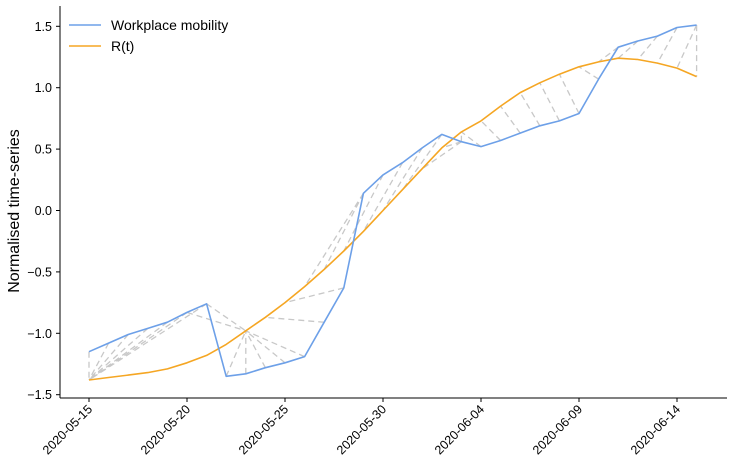 Image resolution: width=735 pixels, height=468 pixels. Describe the element at coordinates (361, 429) in the screenshot. I see `x-tick-label: 2020-05-30` at that location.